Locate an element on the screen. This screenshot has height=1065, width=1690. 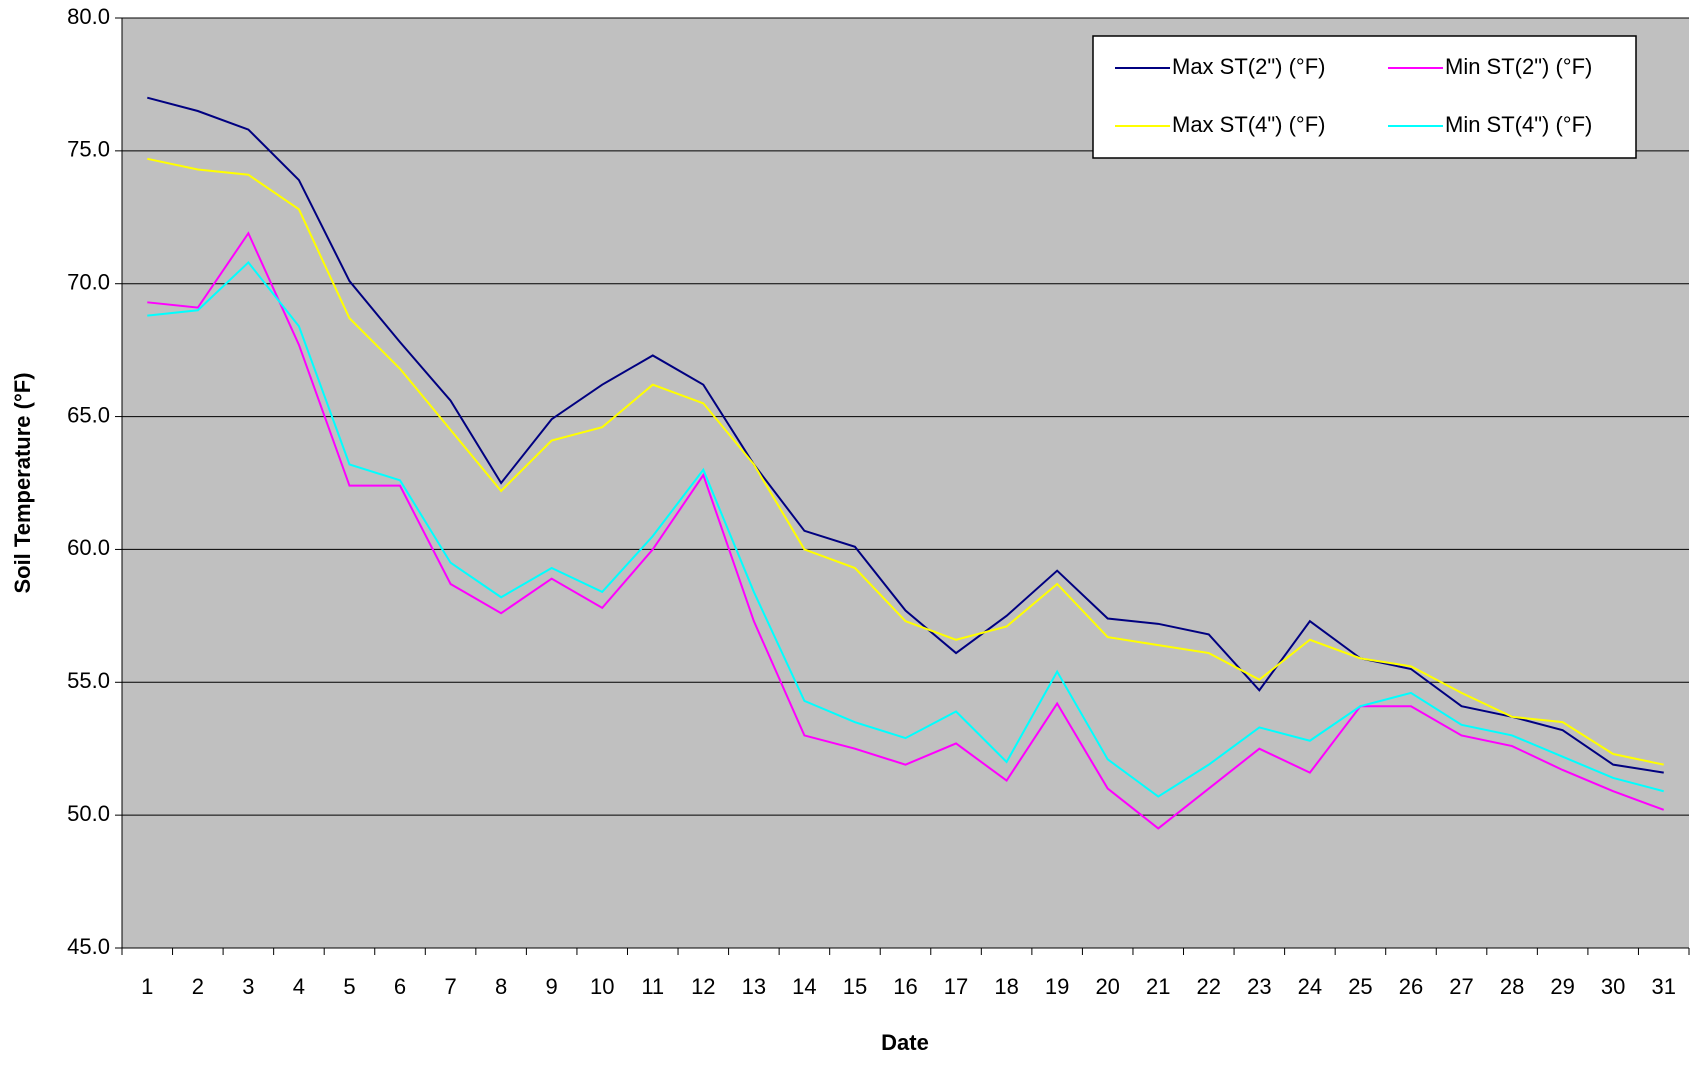
x-tick-label: 22 is located at coordinates (1209, 986).